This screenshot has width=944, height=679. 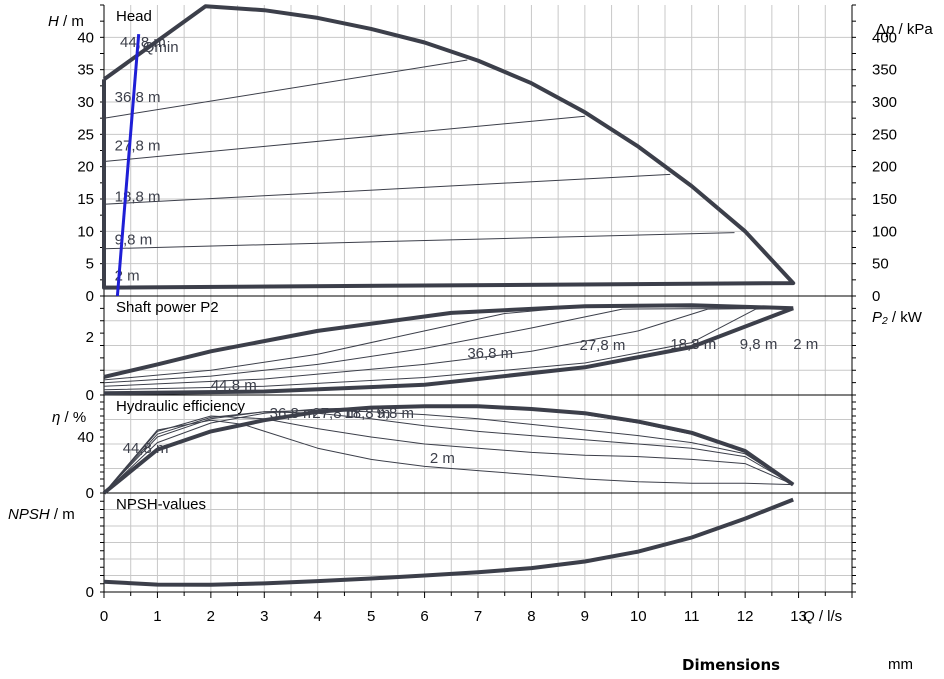 I want to click on x-tick-label: 11, so click(x=692, y=616).